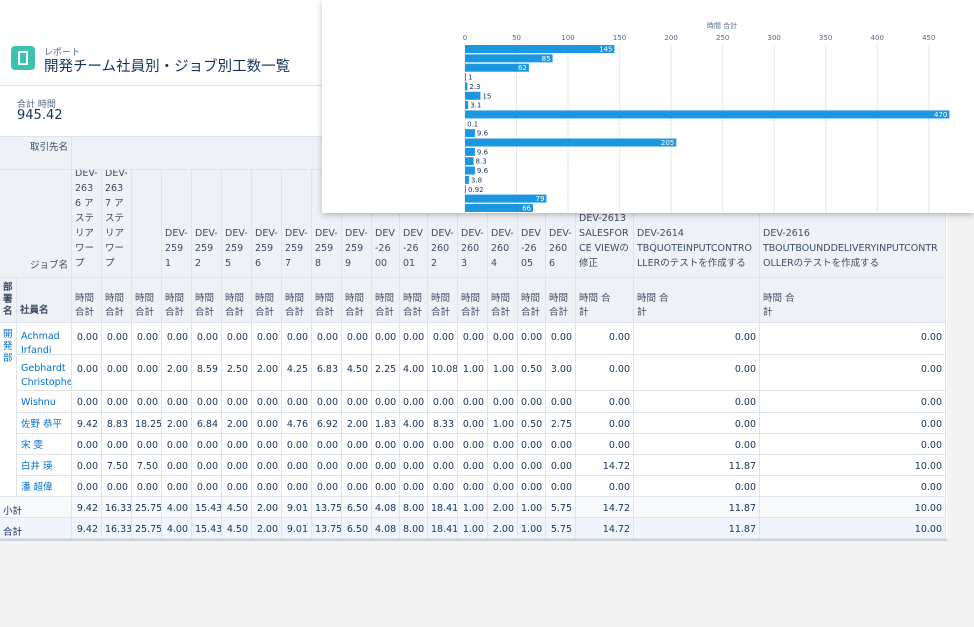 Image resolution: width=974 pixels, height=627 pixels. What do you see at coordinates (44, 402) in the screenshot?
I see `employee-name: Wishnu` at bounding box center [44, 402].